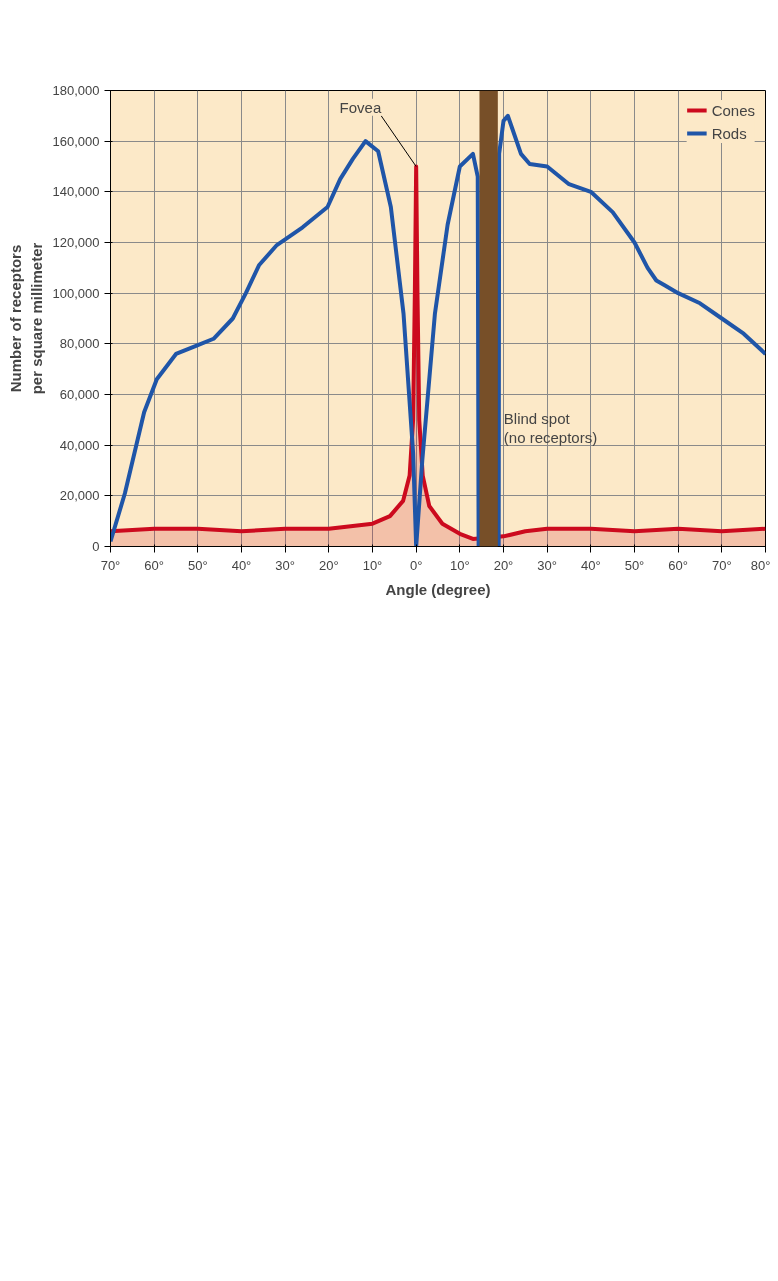 The height and width of the screenshot is (1281, 778). Describe the element at coordinates (76, 242) in the screenshot. I see `y-tick-label: 120,000` at that location.